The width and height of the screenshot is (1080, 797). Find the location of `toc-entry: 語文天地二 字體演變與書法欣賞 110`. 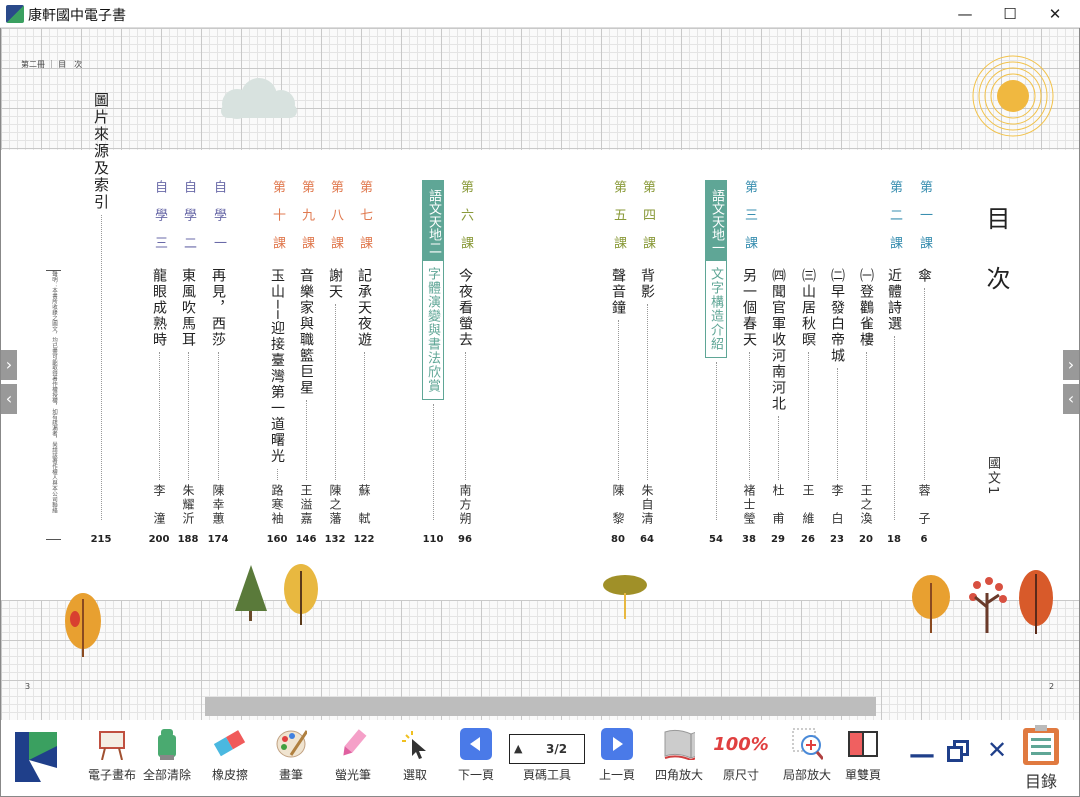

toc-entry: 語文天地二 字體演變與書法欣賞 110 is located at coordinates (433, 362).